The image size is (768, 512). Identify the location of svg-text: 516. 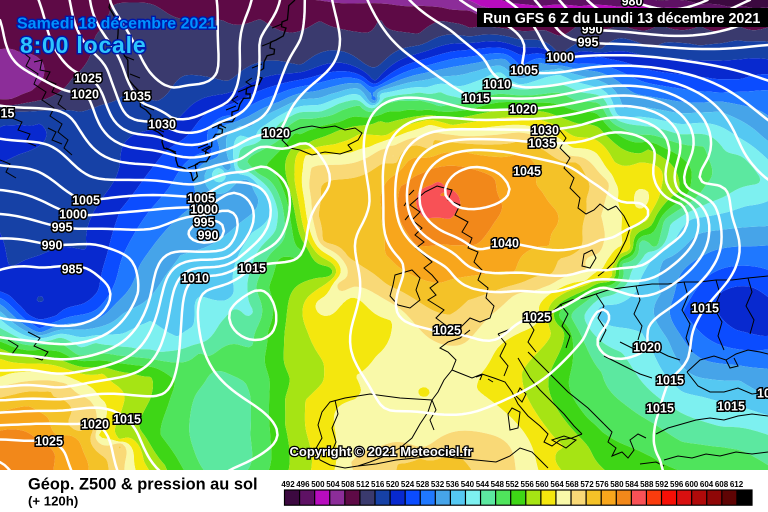
(378, 484).